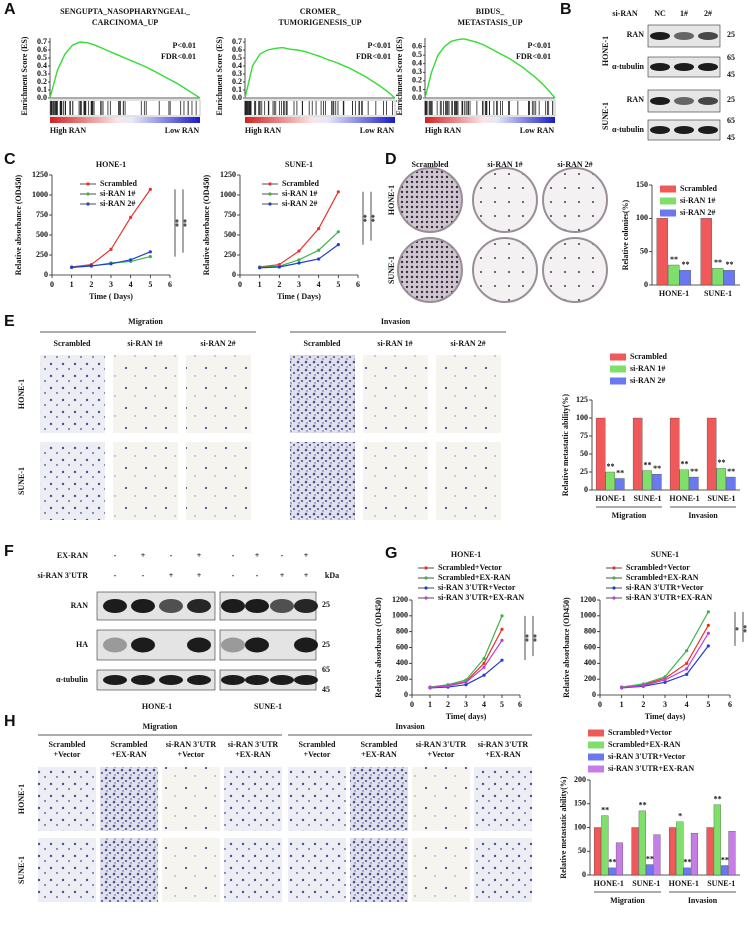 The height and width of the screenshot is (926, 747). I want to click on group-label: Migration, so click(629, 515).